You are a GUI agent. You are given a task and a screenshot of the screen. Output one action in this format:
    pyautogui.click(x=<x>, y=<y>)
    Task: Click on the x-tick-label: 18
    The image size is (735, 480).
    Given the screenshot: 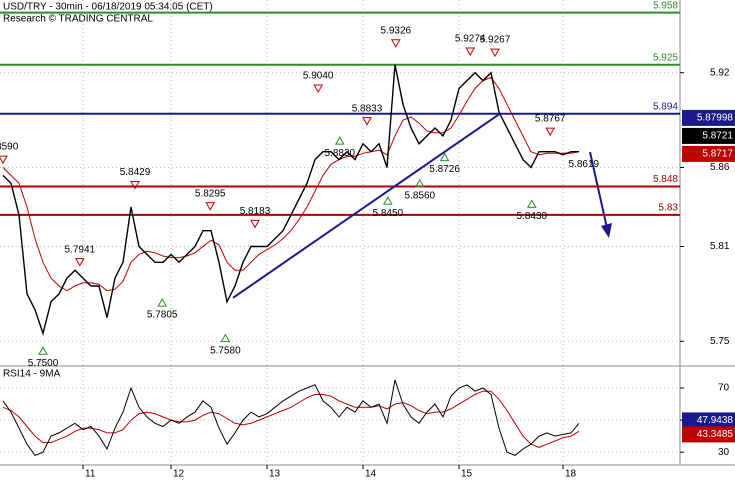 What is the action you would take?
    pyautogui.click(x=571, y=474)
    